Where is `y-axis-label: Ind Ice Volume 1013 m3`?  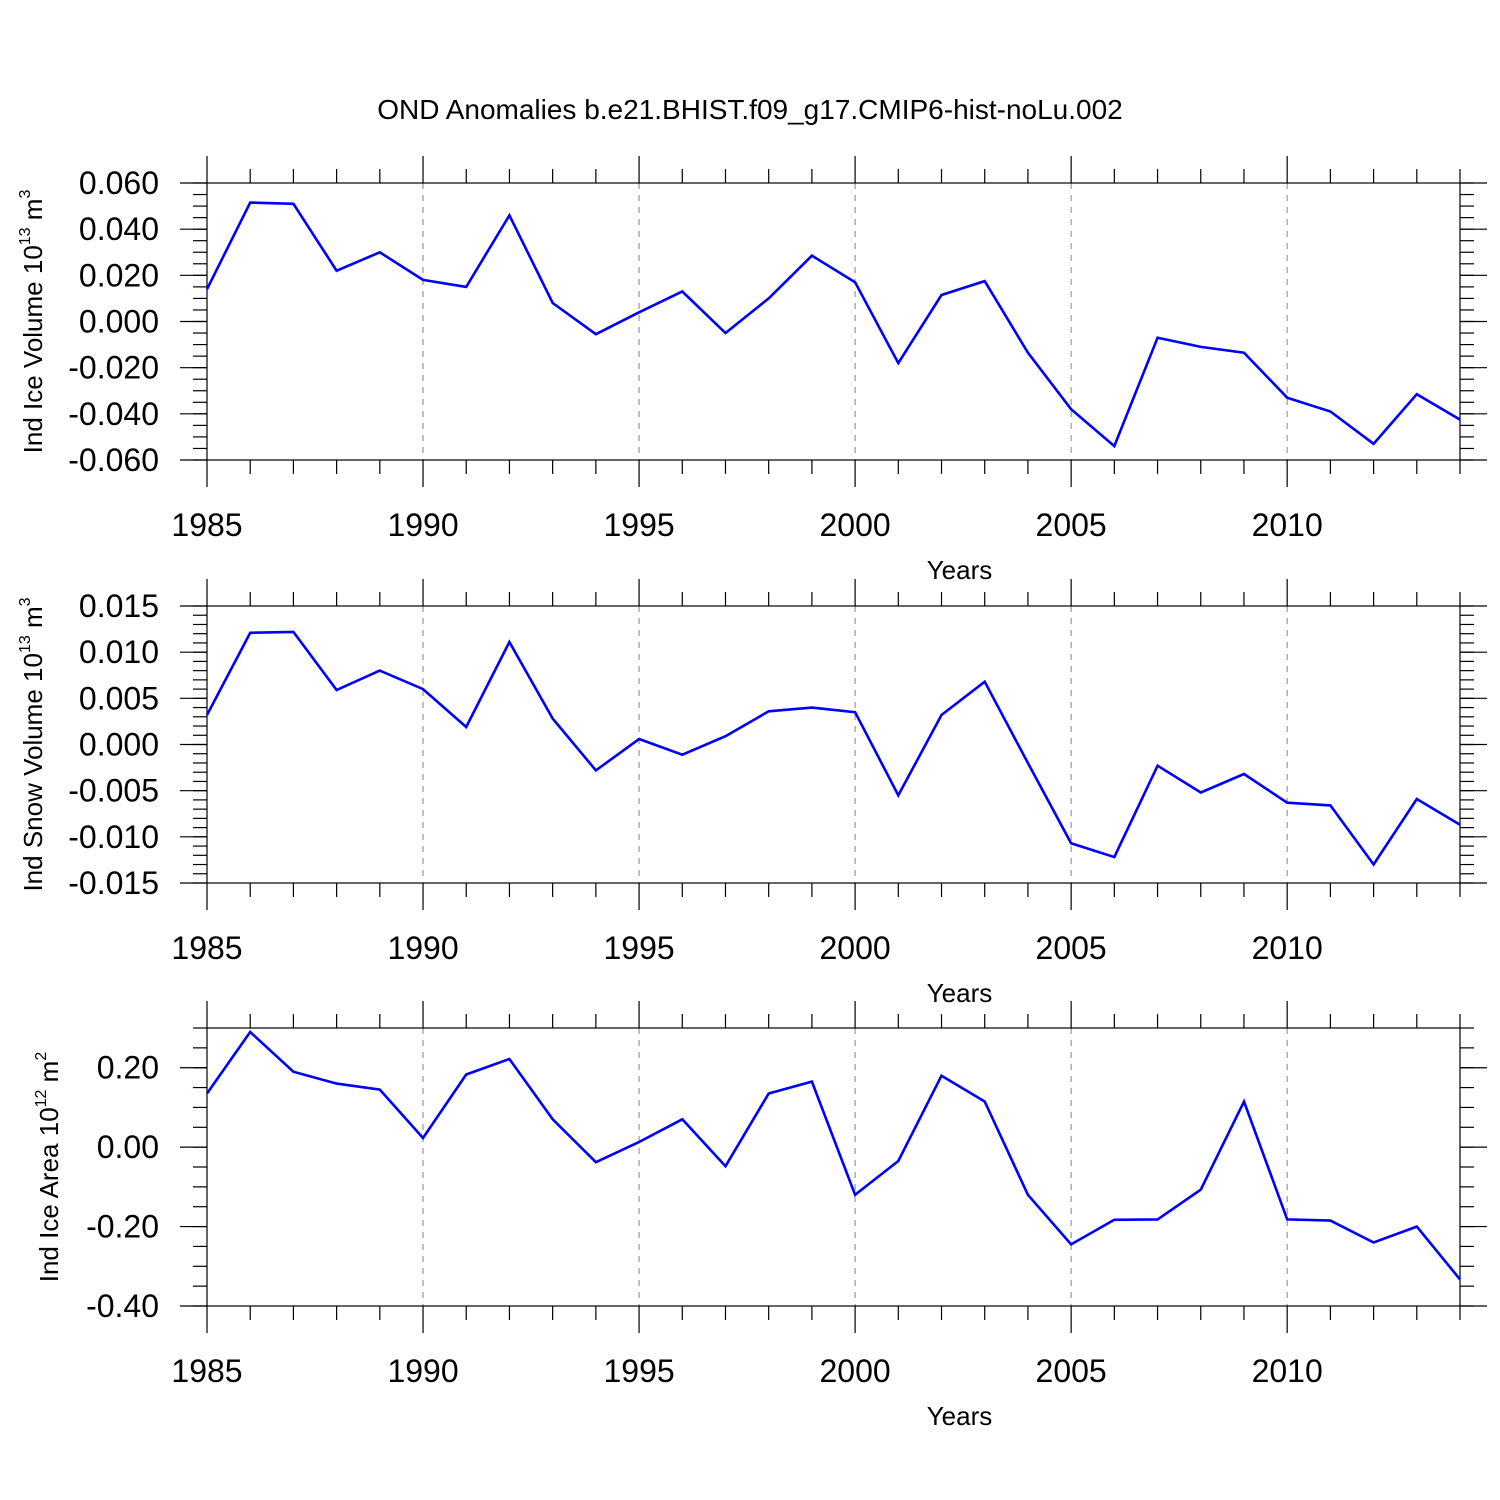 y-axis-label: Ind Ice Volume 1013 m3 is located at coordinates (32, 322).